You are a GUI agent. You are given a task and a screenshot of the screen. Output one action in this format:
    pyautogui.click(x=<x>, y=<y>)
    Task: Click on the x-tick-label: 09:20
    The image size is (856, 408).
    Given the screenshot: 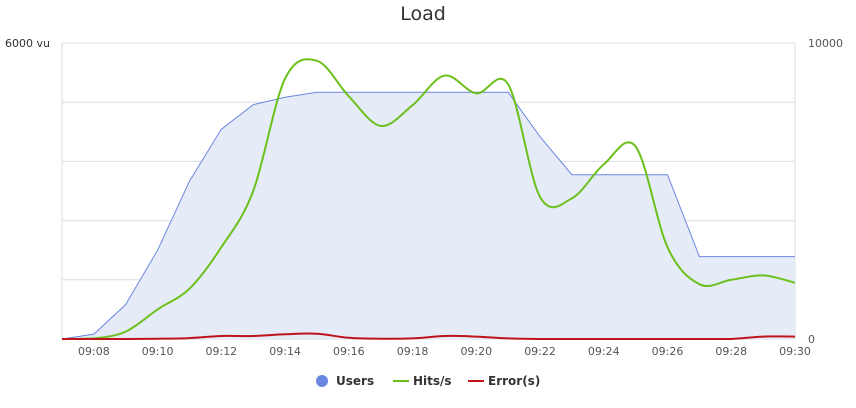 What is the action you would take?
    pyautogui.click(x=476, y=351)
    